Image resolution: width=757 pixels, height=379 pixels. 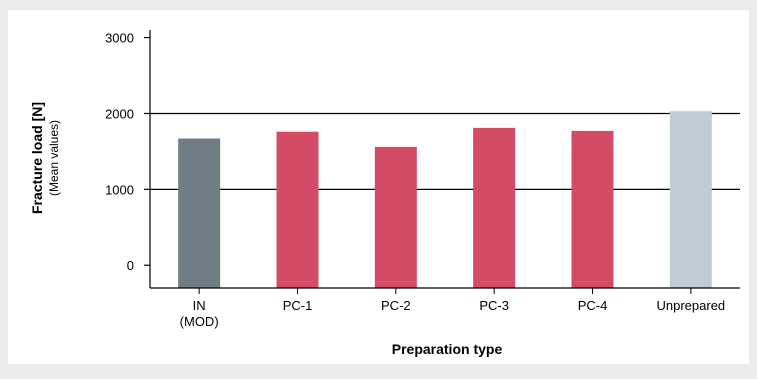 I want to click on y-axis-title: Fracture load [N] (Mean values), so click(x=45, y=158).